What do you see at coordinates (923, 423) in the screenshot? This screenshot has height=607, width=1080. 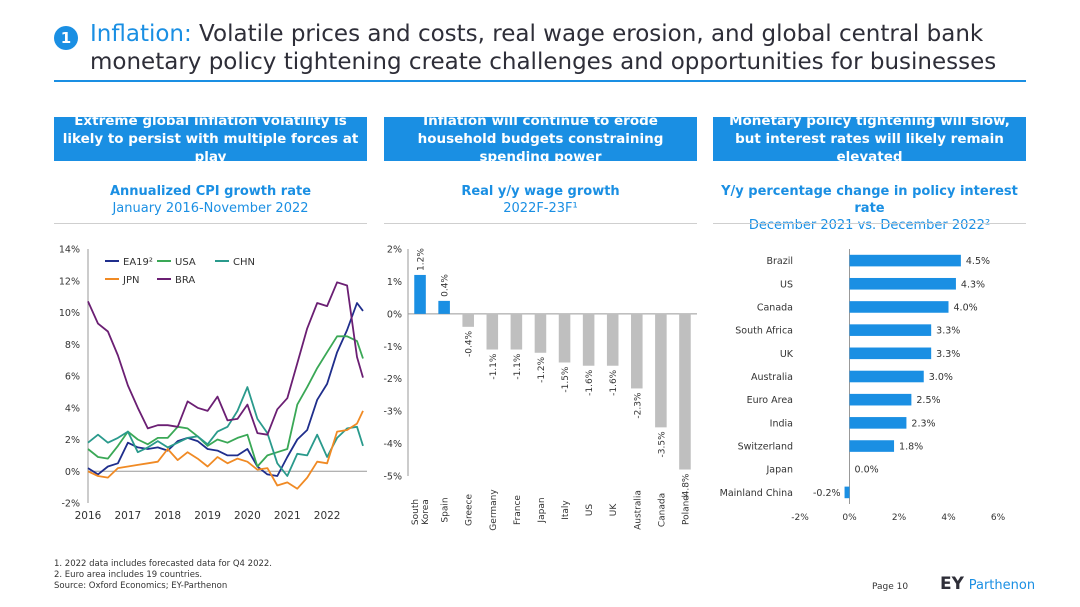 I see `rate-value-label: 2.3%` at bounding box center [923, 423].